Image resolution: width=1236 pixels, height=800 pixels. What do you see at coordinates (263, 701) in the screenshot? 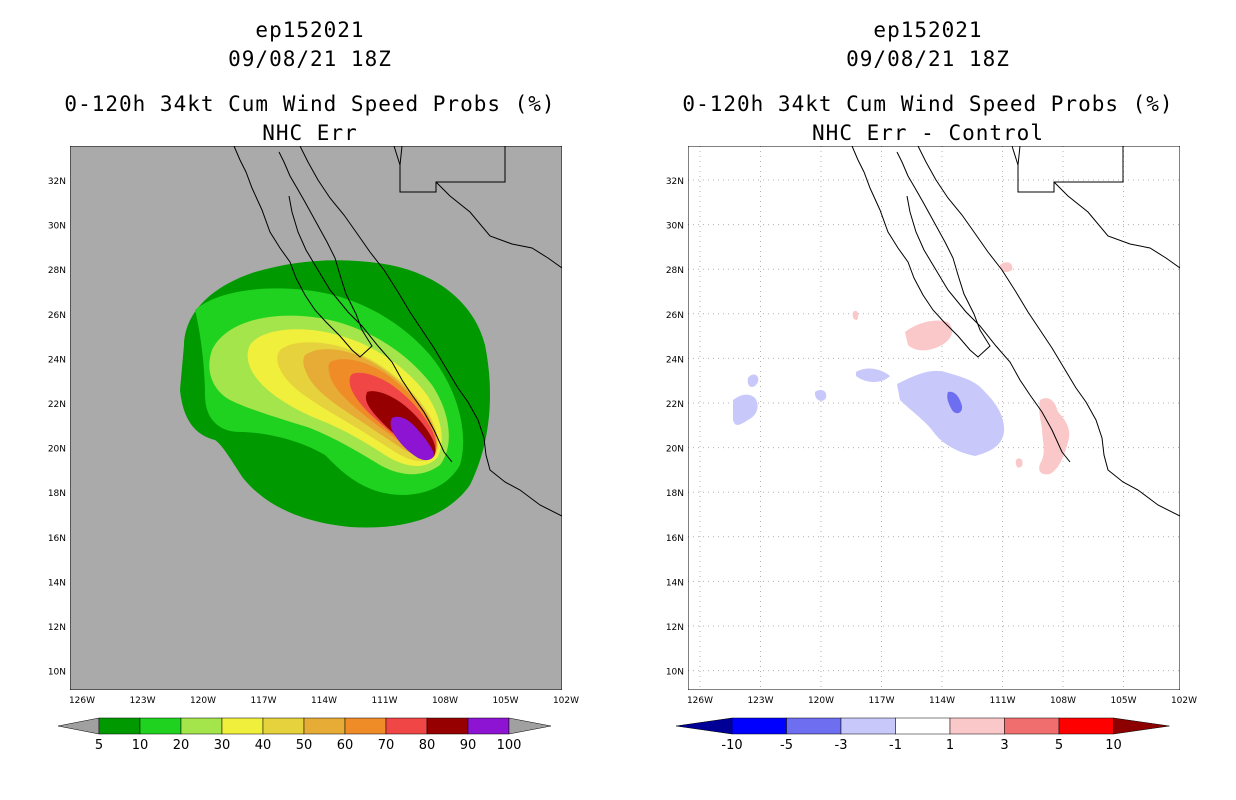
I see `left-lon-label: 117W` at bounding box center [263, 701].